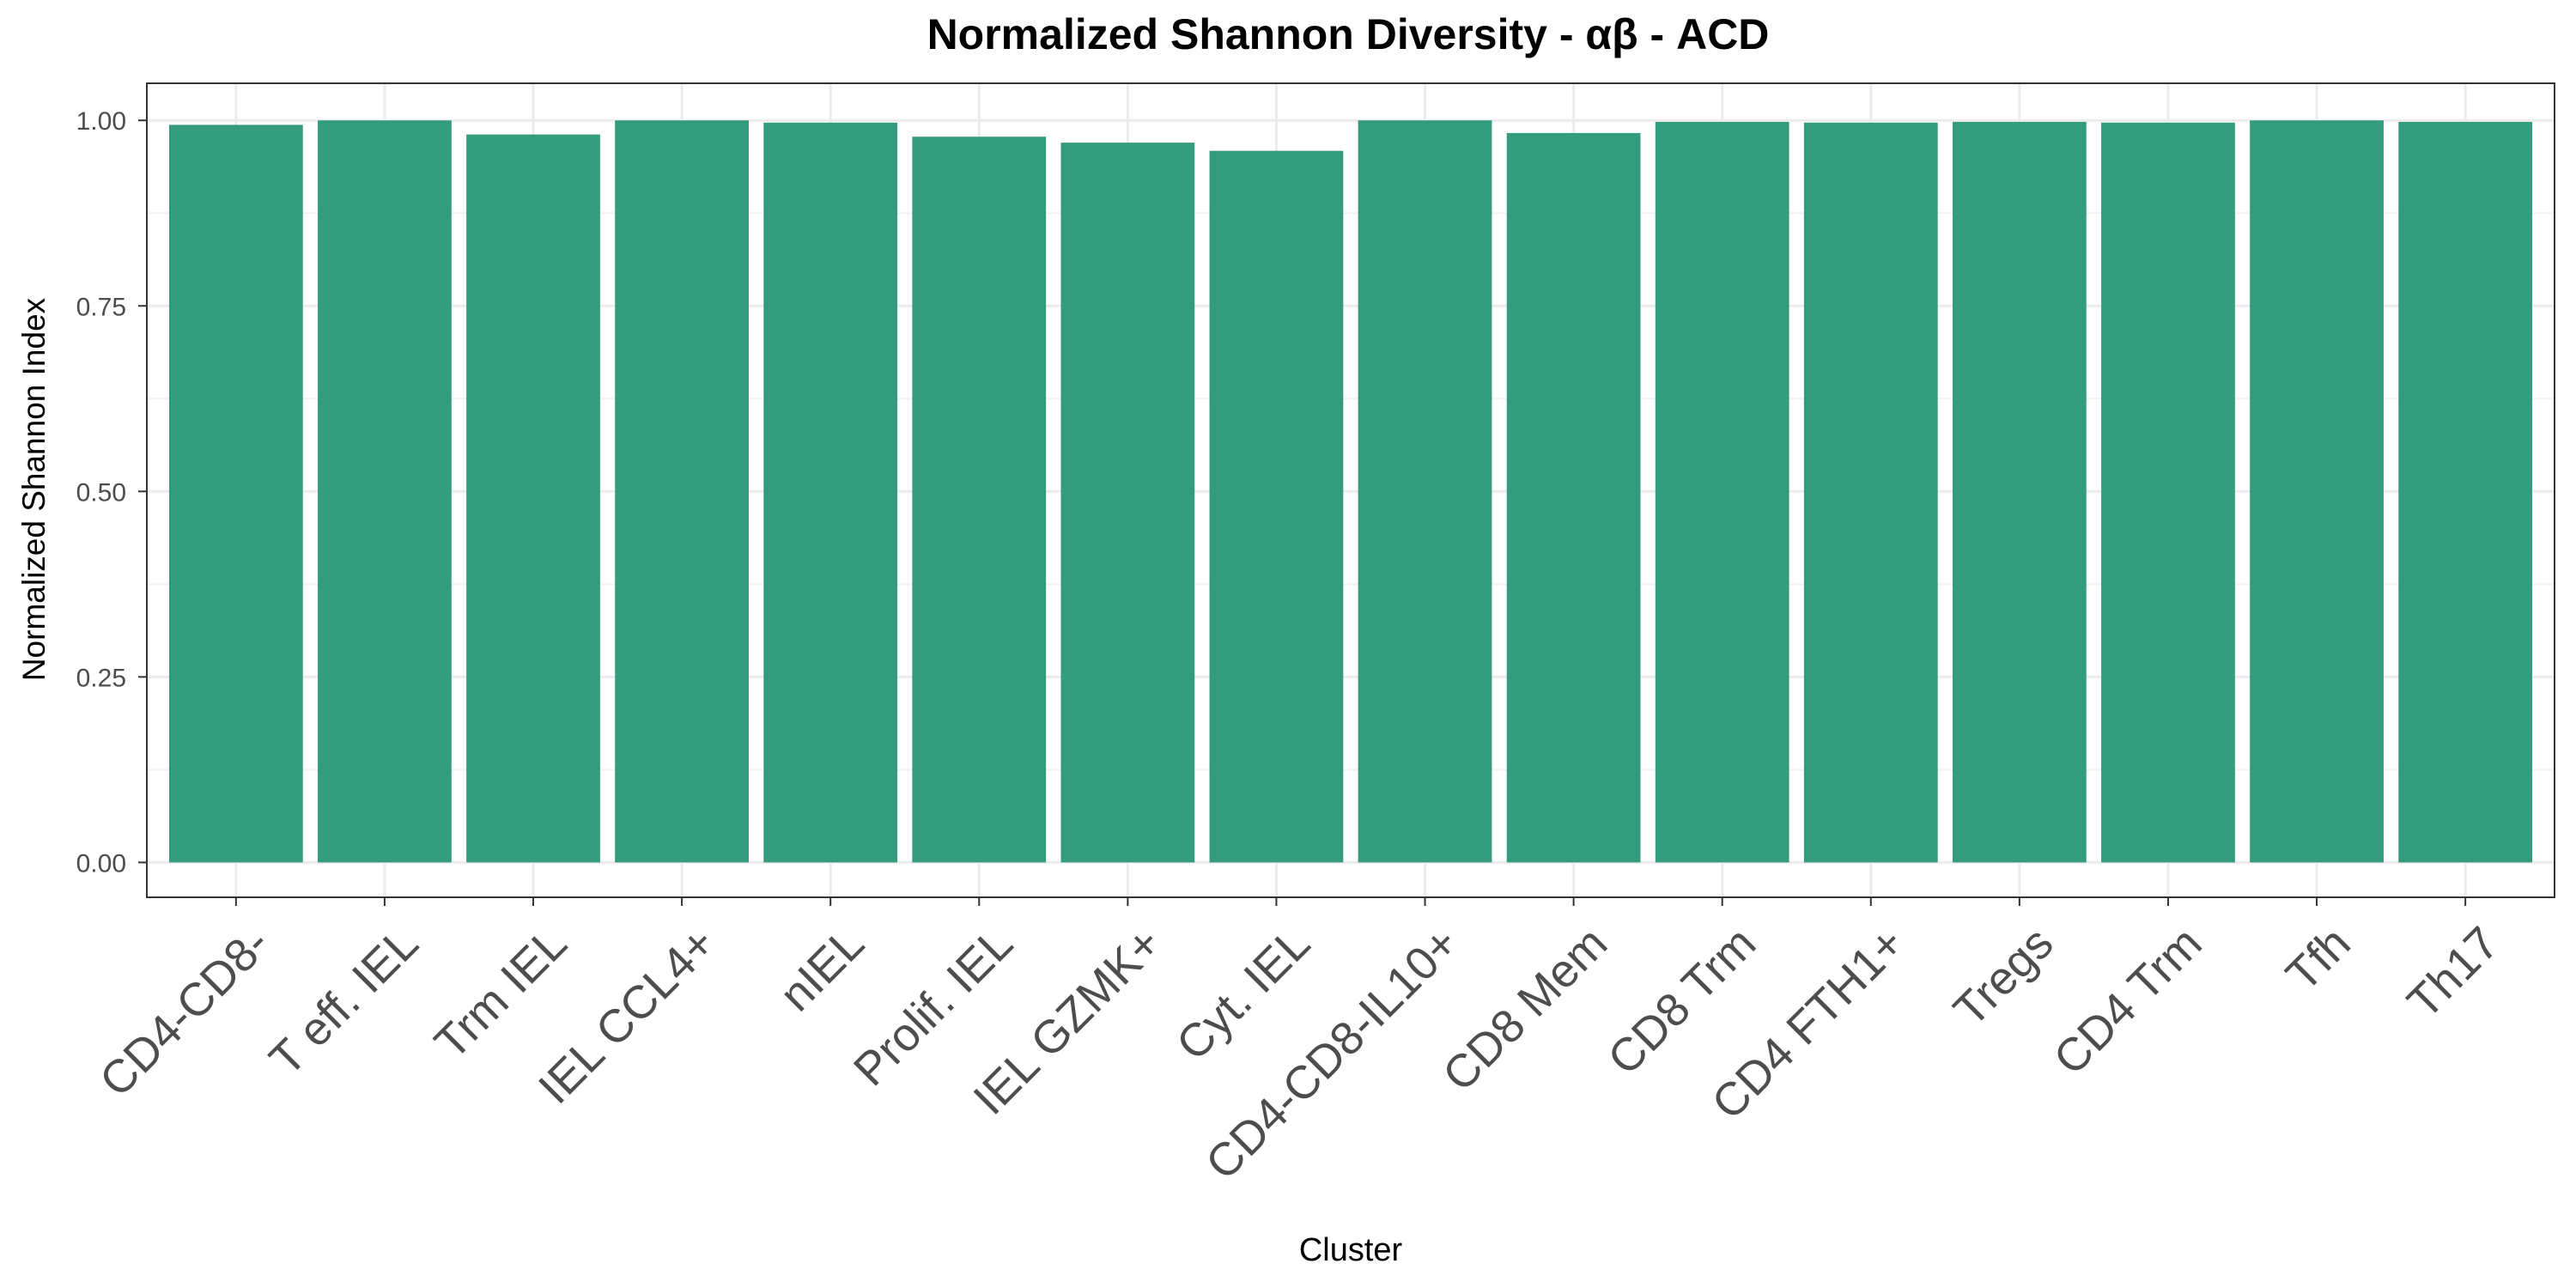 The image size is (2576, 1288). Describe the element at coordinates (101, 678) in the screenshot. I see `y-tick-label: 0.25` at that location.